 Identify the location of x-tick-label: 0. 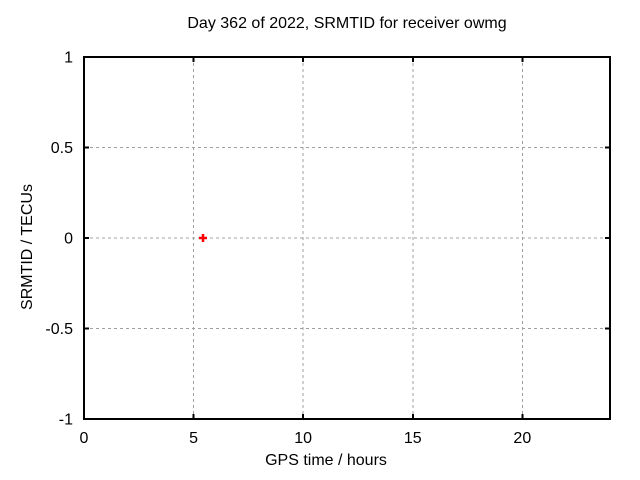
(84, 438).